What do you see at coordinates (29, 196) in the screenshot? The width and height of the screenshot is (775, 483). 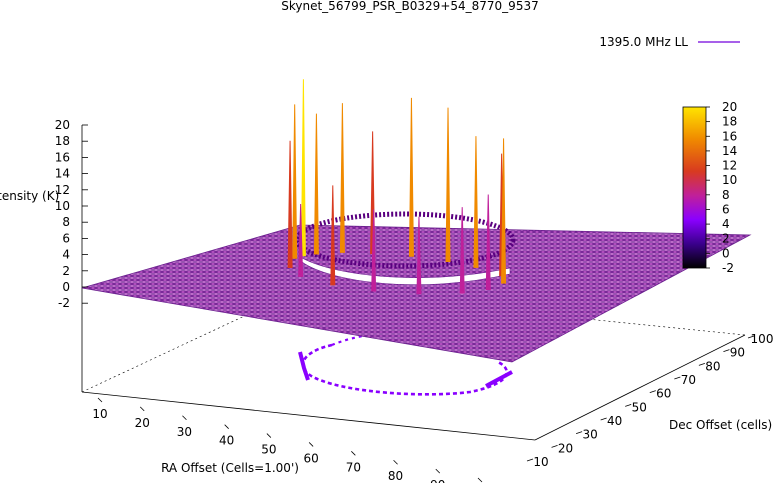 I see `z-axis-label: Intensity (K)` at bounding box center [29, 196].